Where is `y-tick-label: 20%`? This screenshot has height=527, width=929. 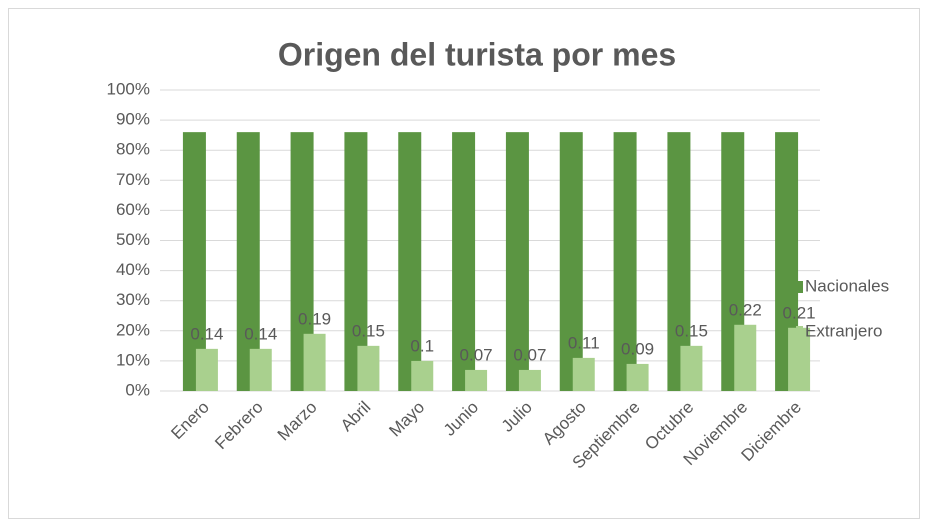 y-tick-label: 20% is located at coordinates (133, 329).